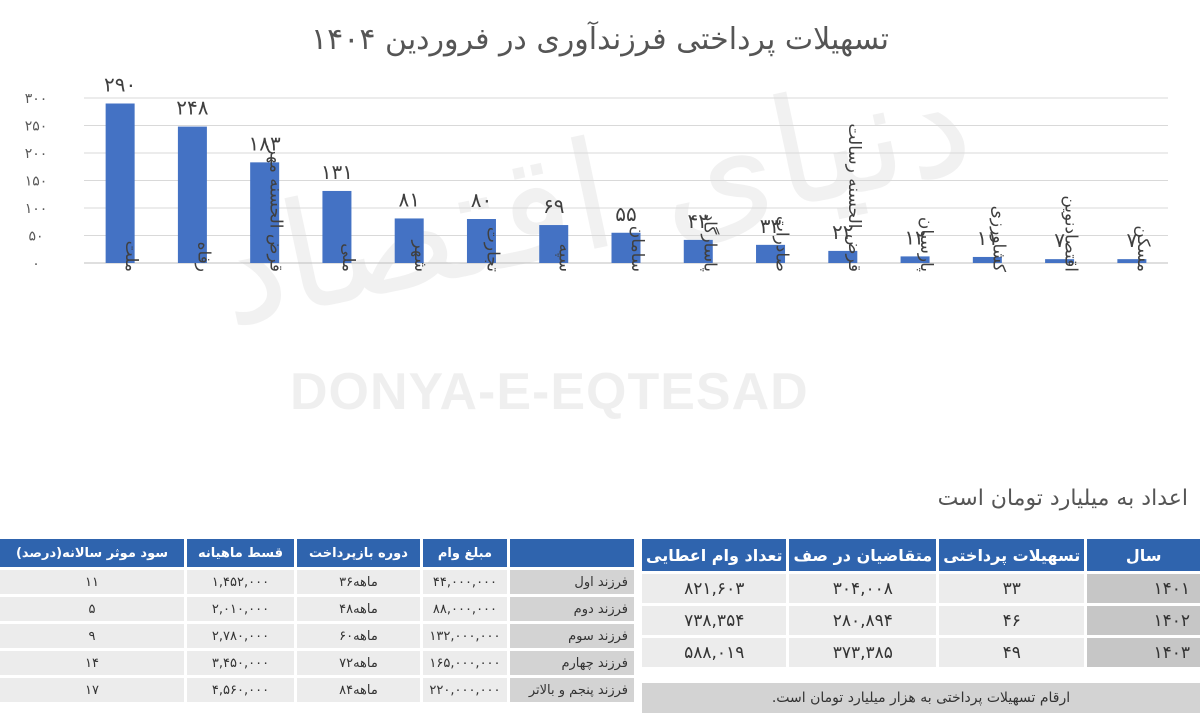 The width and height of the screenshot is (1200, 717). What do you see at coordinates (549, 392) in the screenshot?
I see `watermark-text: DONYA-E-EQTESAD` at bounding box center [549, 392].